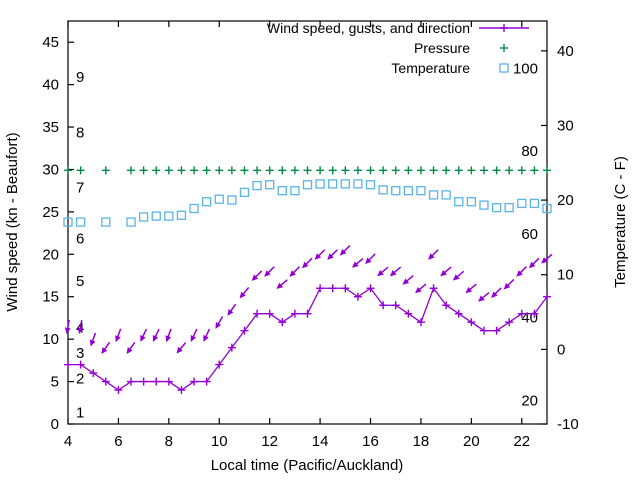 This screenshot has height=480, width=640. Describe the element at coordinates (529, 400) in the screenshot. I see `fahrenheit-label: 20` at that location.